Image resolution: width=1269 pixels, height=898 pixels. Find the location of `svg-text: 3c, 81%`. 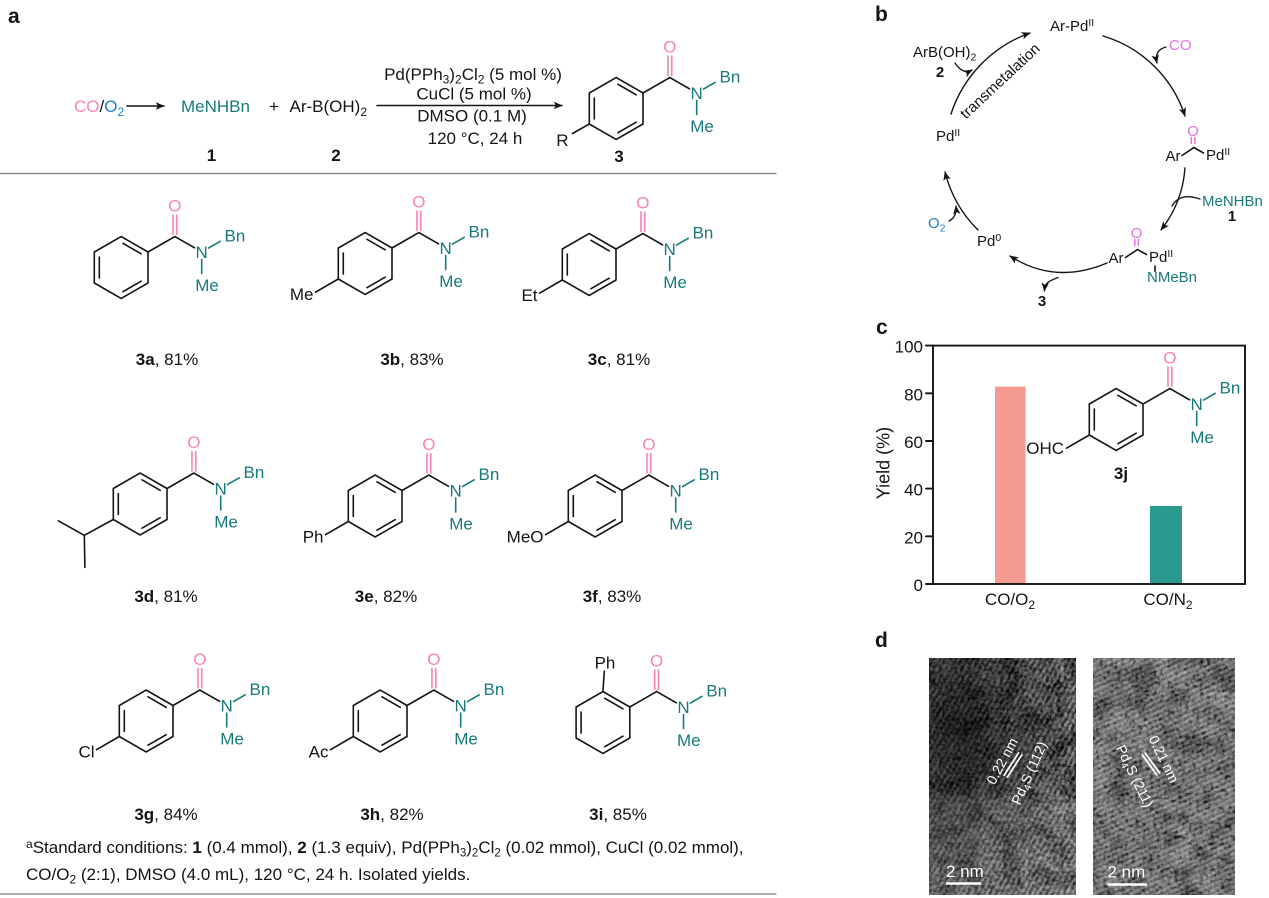

svg-text: 3c, 81% is located at coordinates (619, 359).